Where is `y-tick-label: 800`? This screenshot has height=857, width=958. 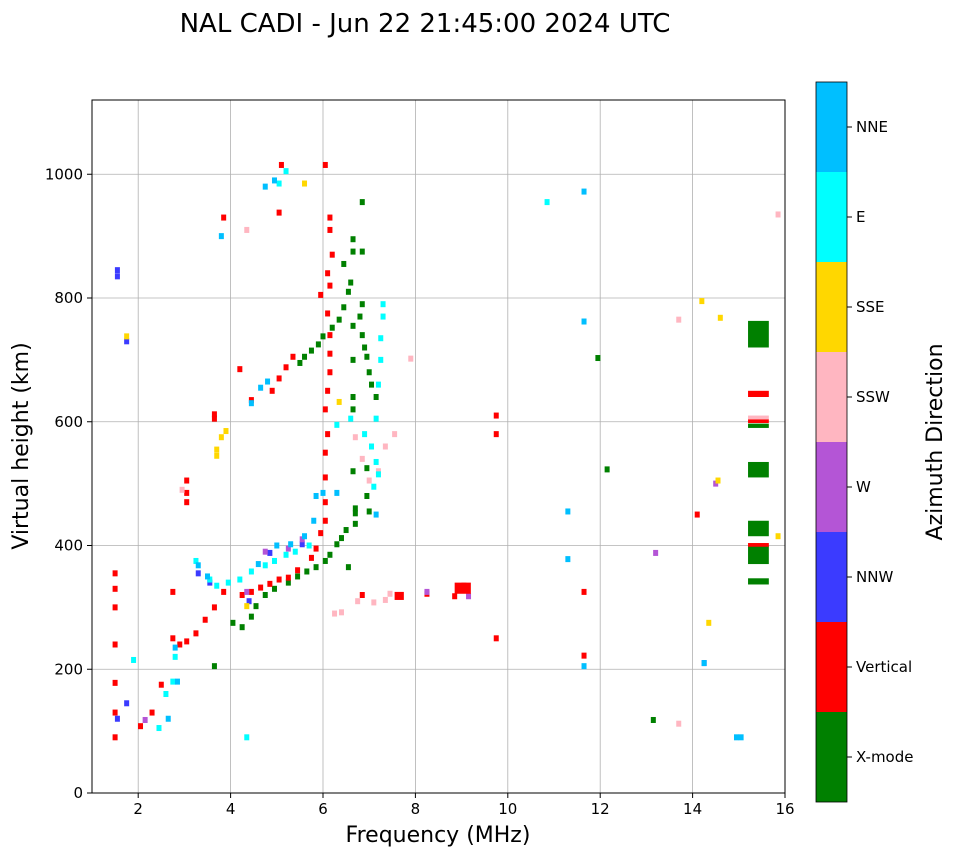 y-tick-label: 800 is located at coordinates (68, 298).